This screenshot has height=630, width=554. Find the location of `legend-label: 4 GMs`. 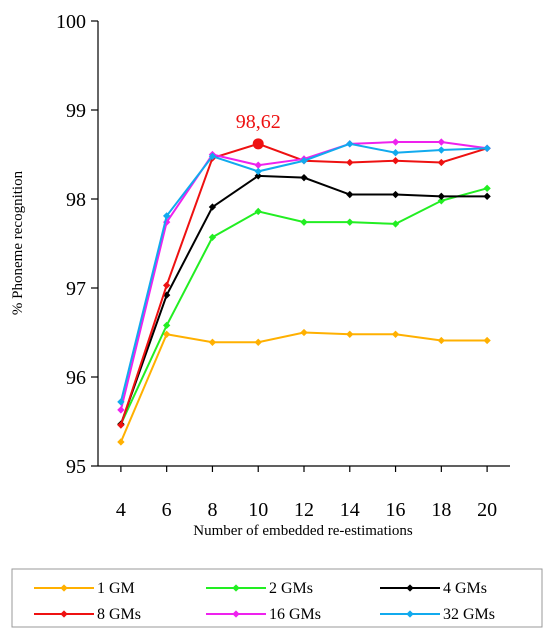

legend-label: 4 GMs is located at coordinates (465, 588).